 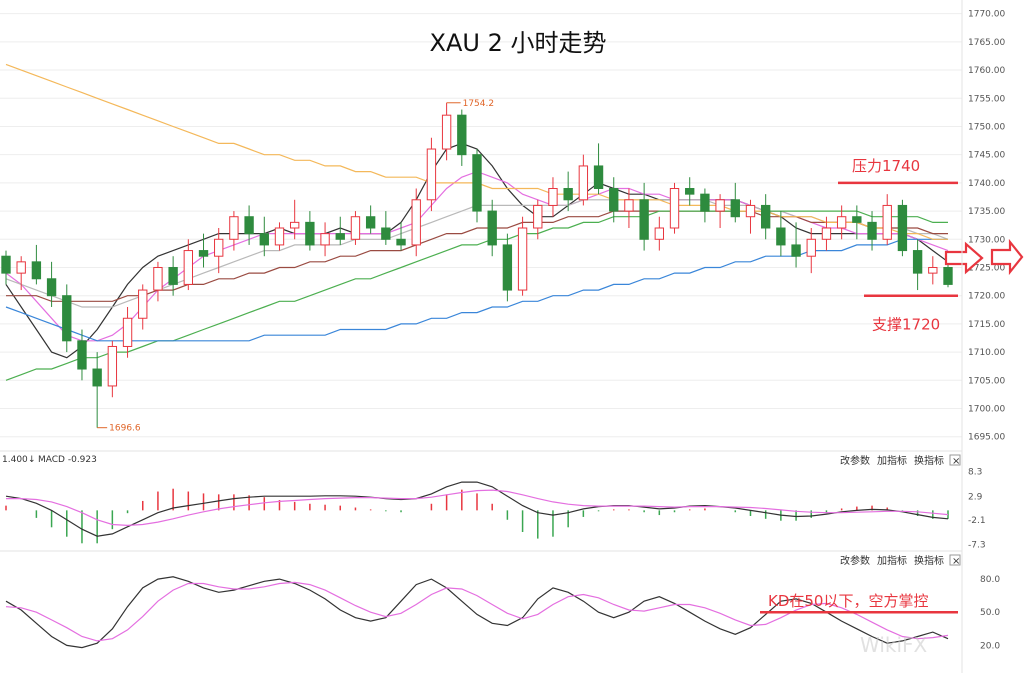 I want to click on macd-close-icon: ×, so click(x=956, y=461).